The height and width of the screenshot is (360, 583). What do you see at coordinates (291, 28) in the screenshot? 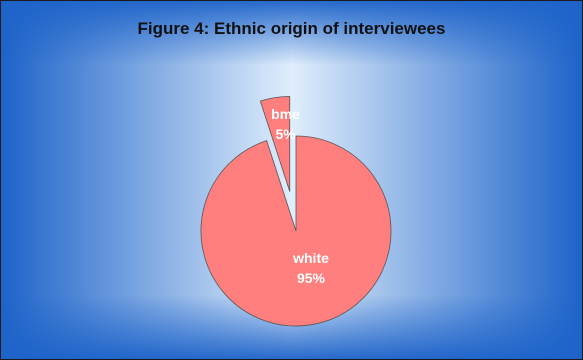
I see `chart-title: Figure 4: Ethnic origin of interviewees` at bounding box center [291, 28].